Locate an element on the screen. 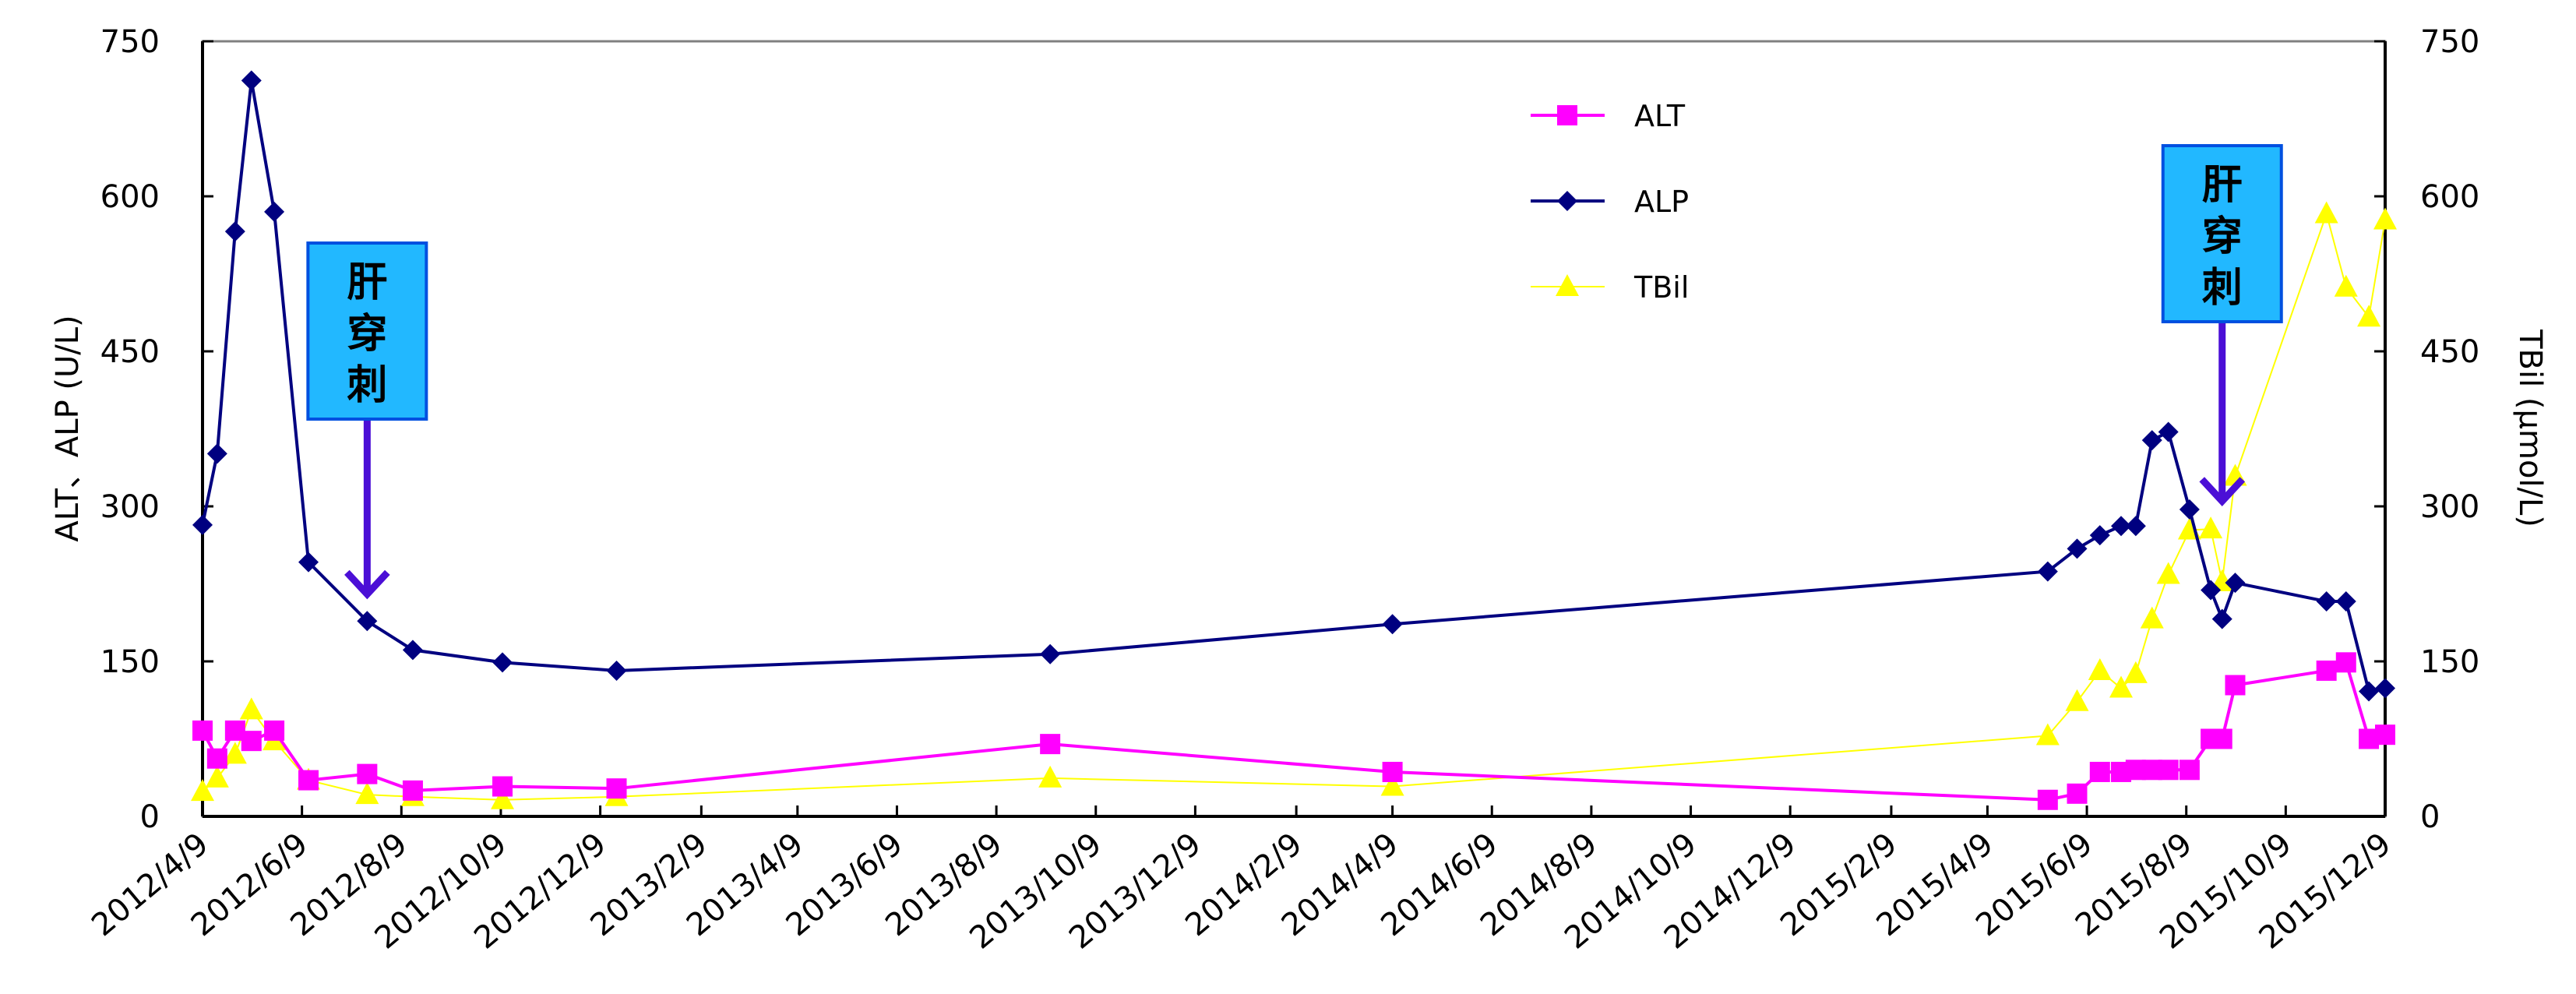  alt-line is located at coordinates (1293, 731).